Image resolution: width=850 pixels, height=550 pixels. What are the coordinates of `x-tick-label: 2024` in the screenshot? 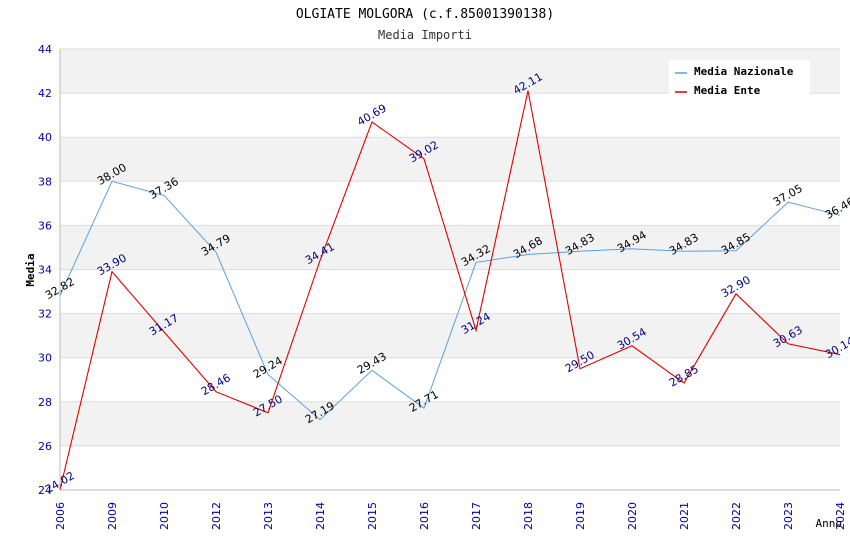 It's located at (840, 516).